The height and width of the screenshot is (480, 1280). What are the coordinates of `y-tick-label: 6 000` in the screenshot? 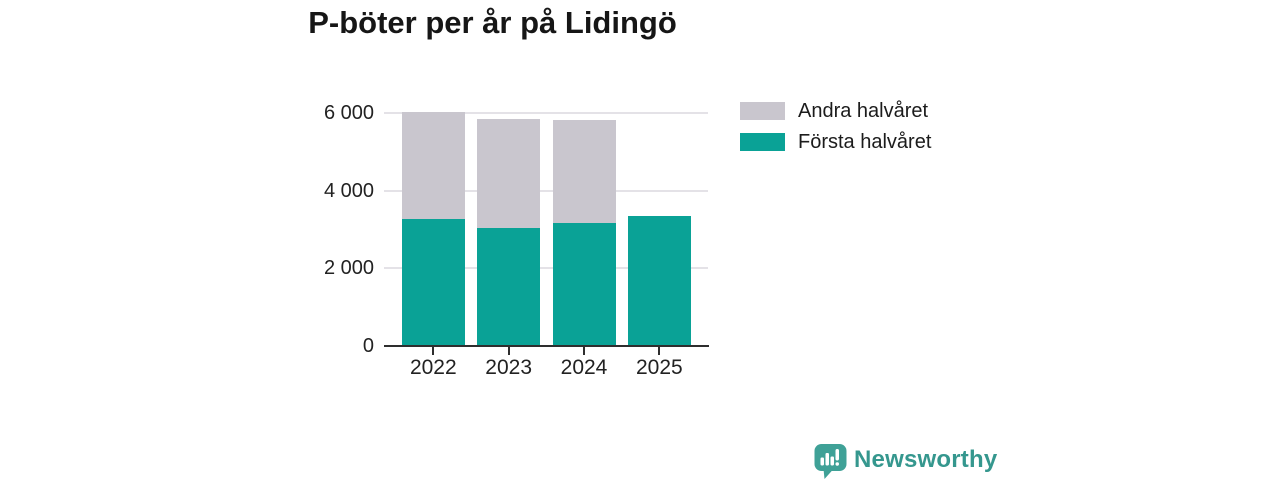 It's located at (348, 113).